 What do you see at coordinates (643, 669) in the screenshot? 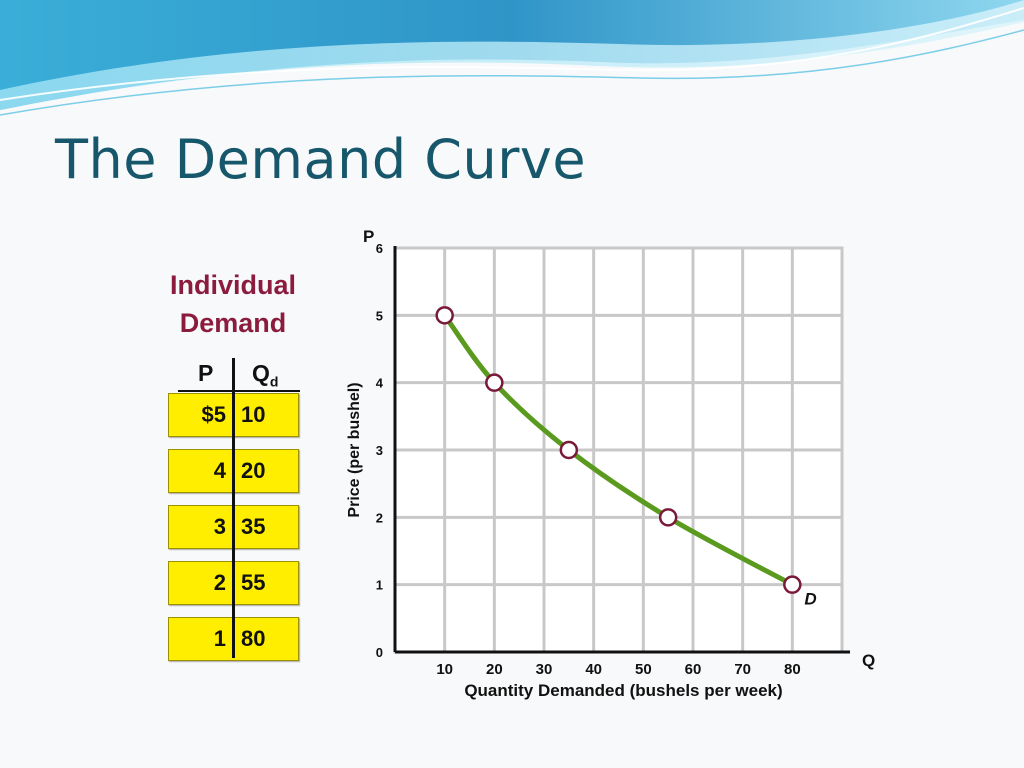
I see `x-tick-label: 50` at bounding box center [643, 669].